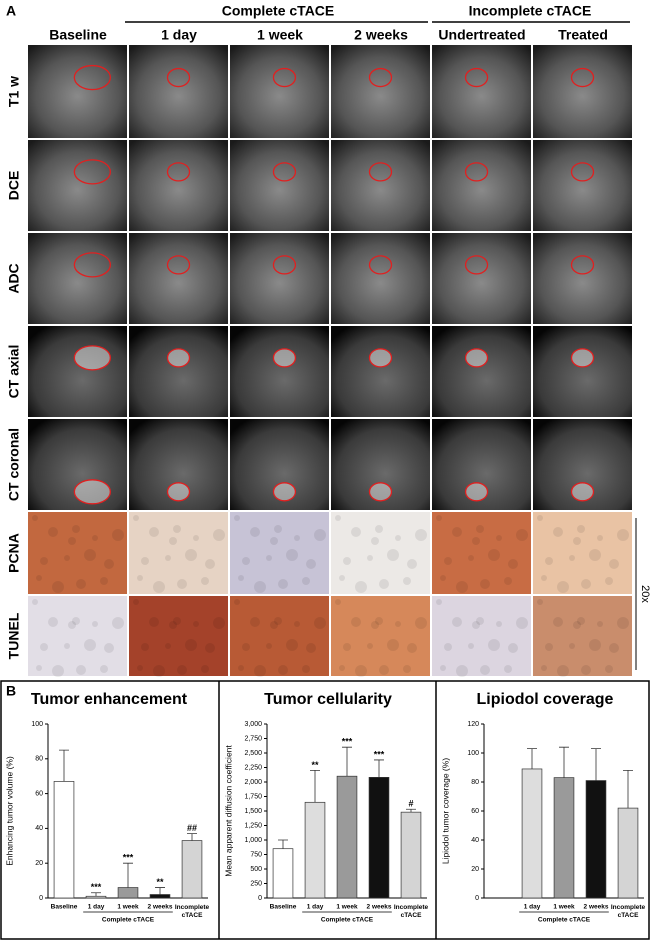 This screenshot has height=940, width=650. I want to click on panel-label: B, so click(11, 691).